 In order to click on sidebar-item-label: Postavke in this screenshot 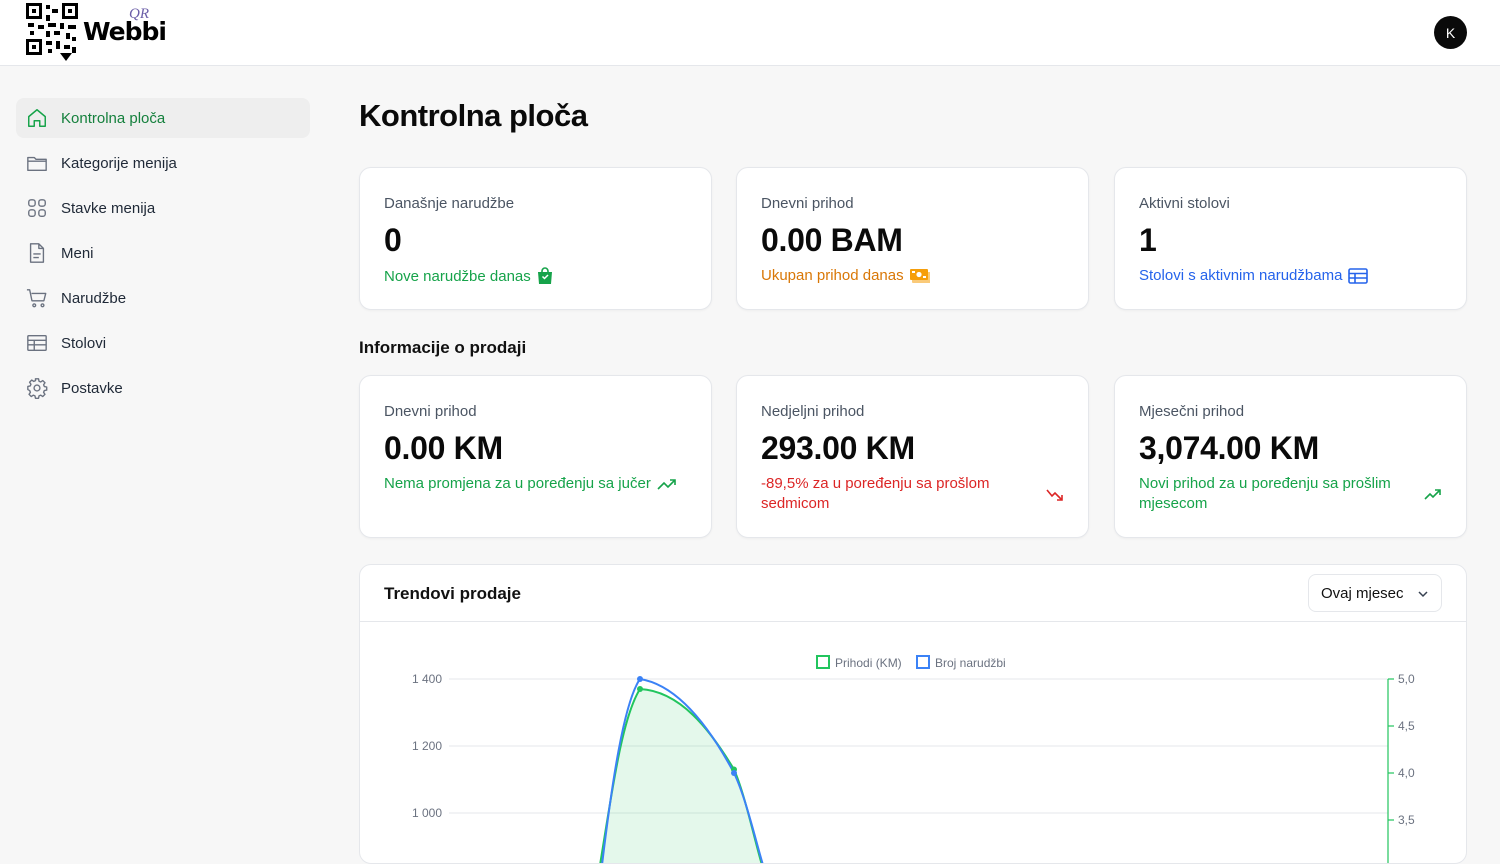, I will do `click(92, 388)`.